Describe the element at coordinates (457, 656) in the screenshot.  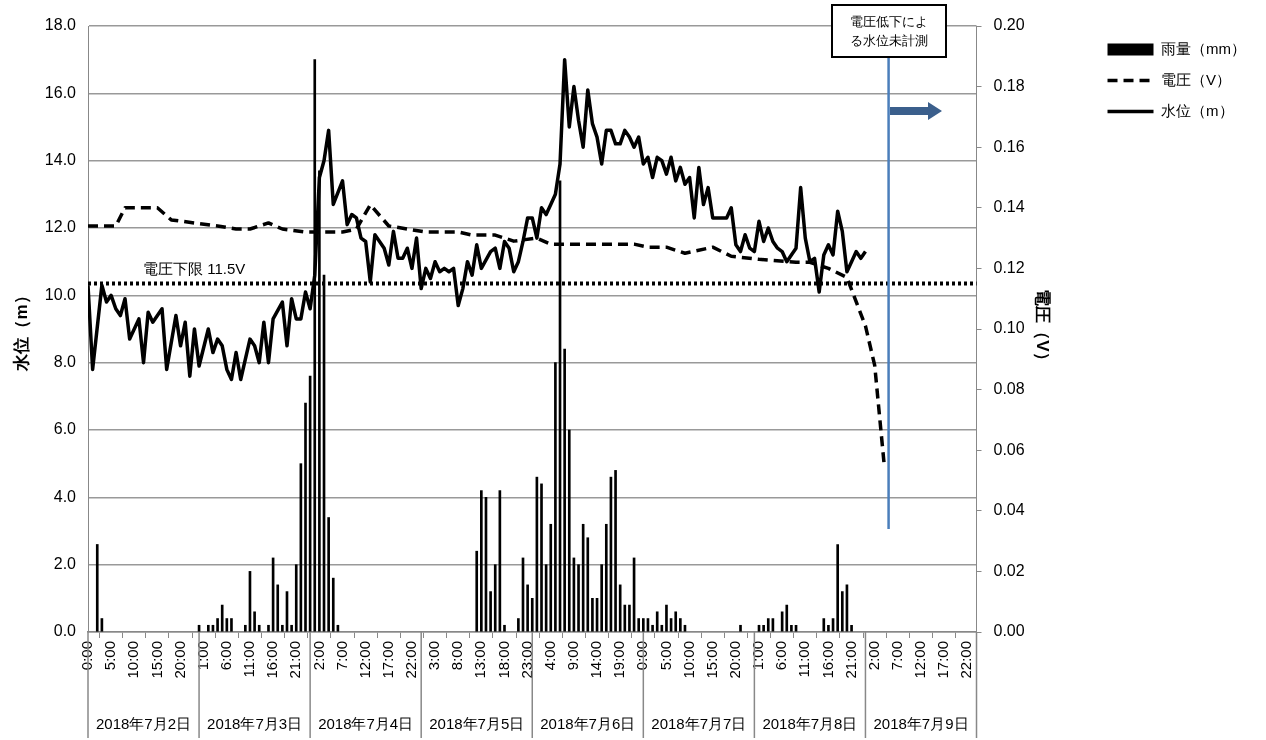
I see `x-tick-label: 8:00` at that location.